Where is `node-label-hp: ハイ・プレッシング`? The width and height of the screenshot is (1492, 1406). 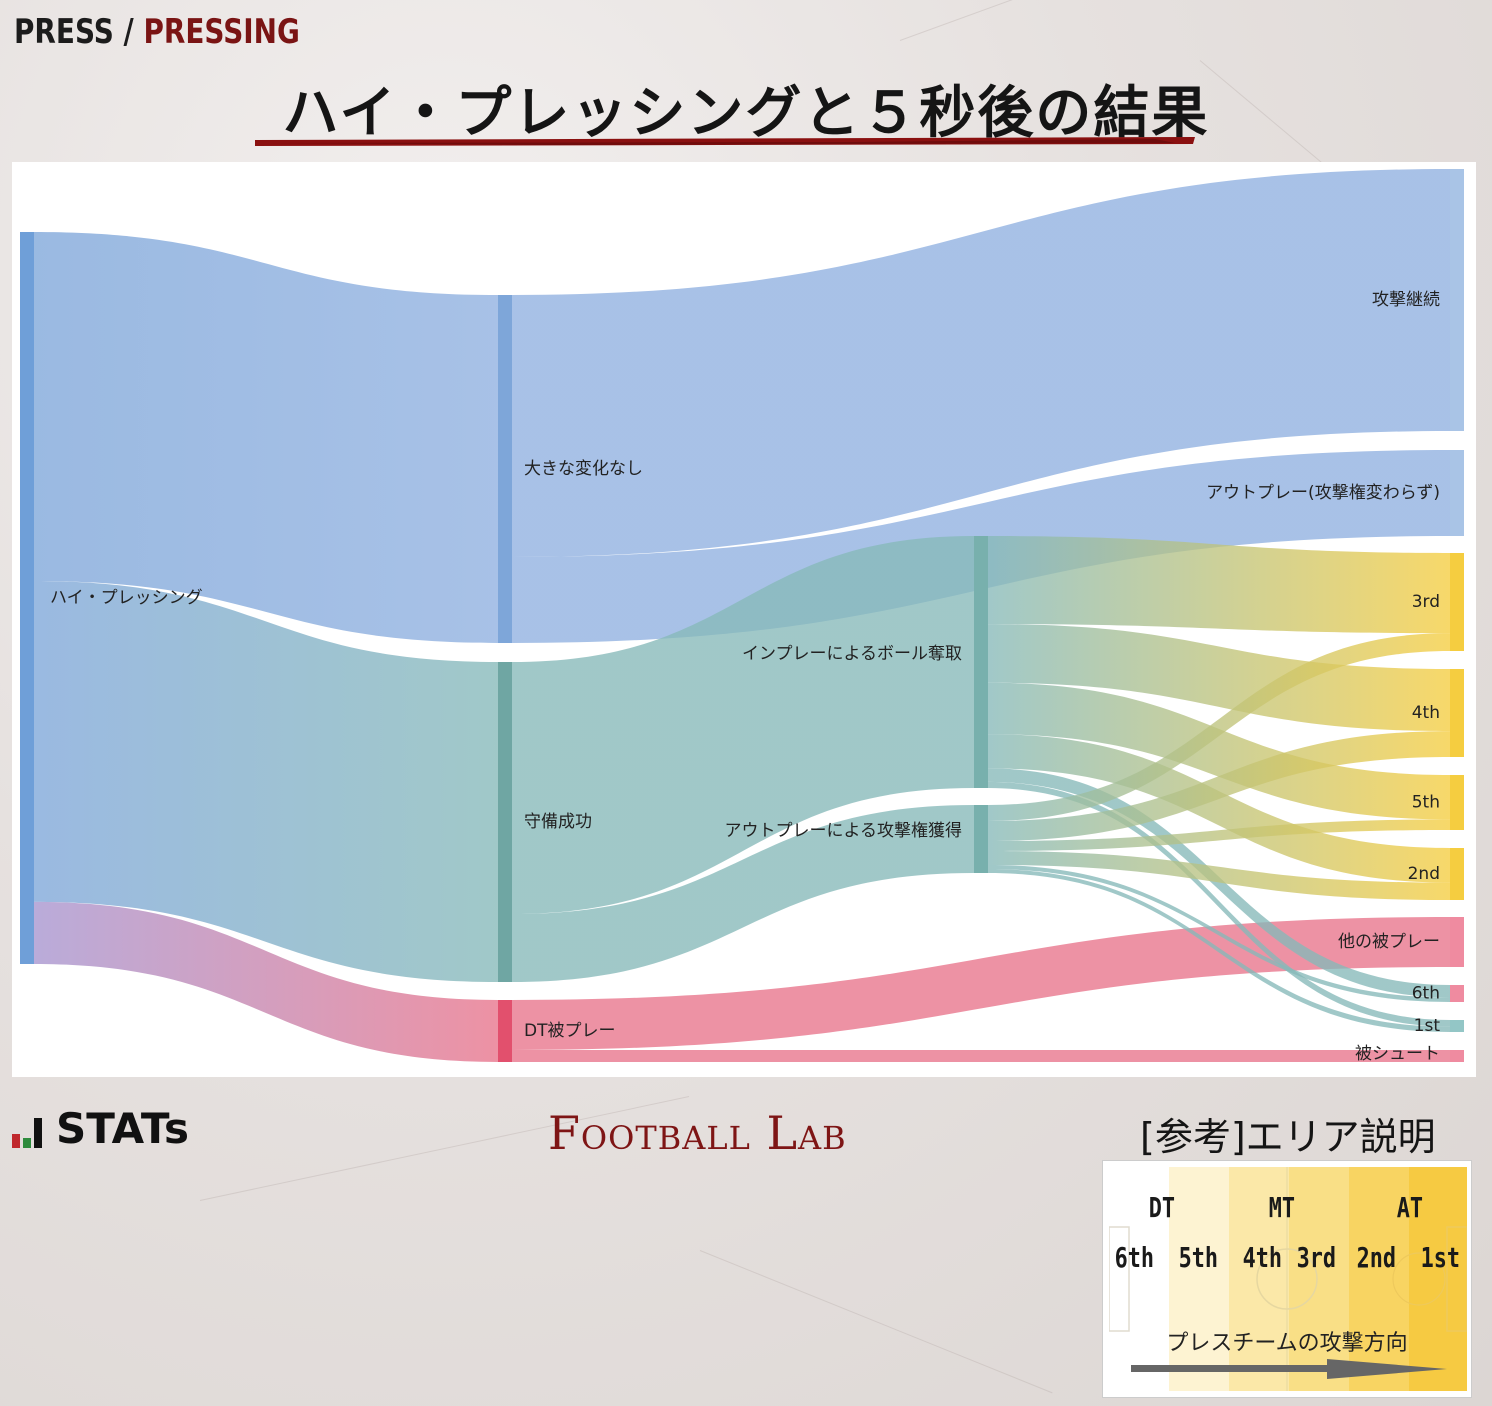
node-label-hp: ハイ・プレッシング is located at coordinates (126, 598).